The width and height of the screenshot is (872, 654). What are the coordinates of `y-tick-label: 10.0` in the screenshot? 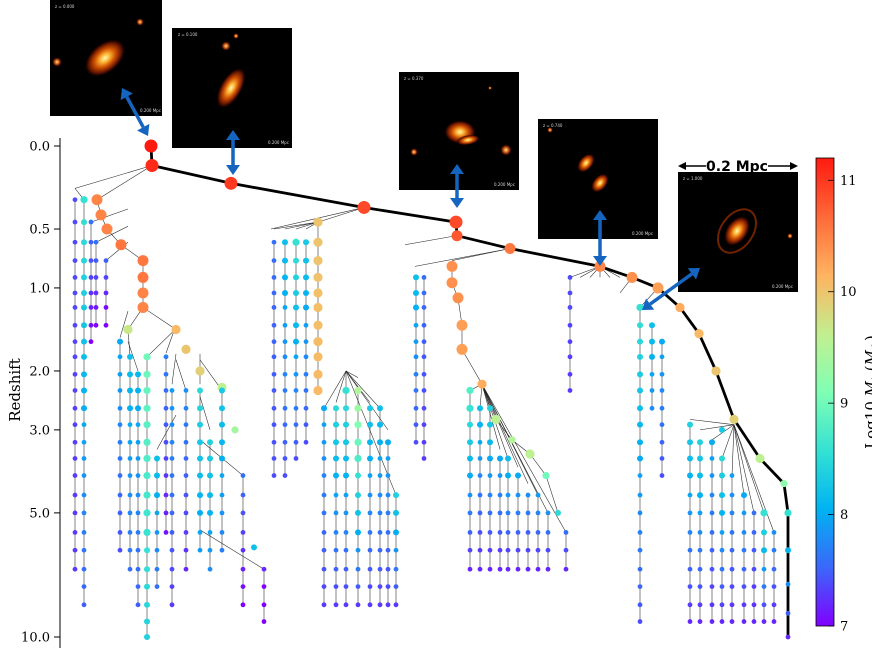 It's located at (35, 638).